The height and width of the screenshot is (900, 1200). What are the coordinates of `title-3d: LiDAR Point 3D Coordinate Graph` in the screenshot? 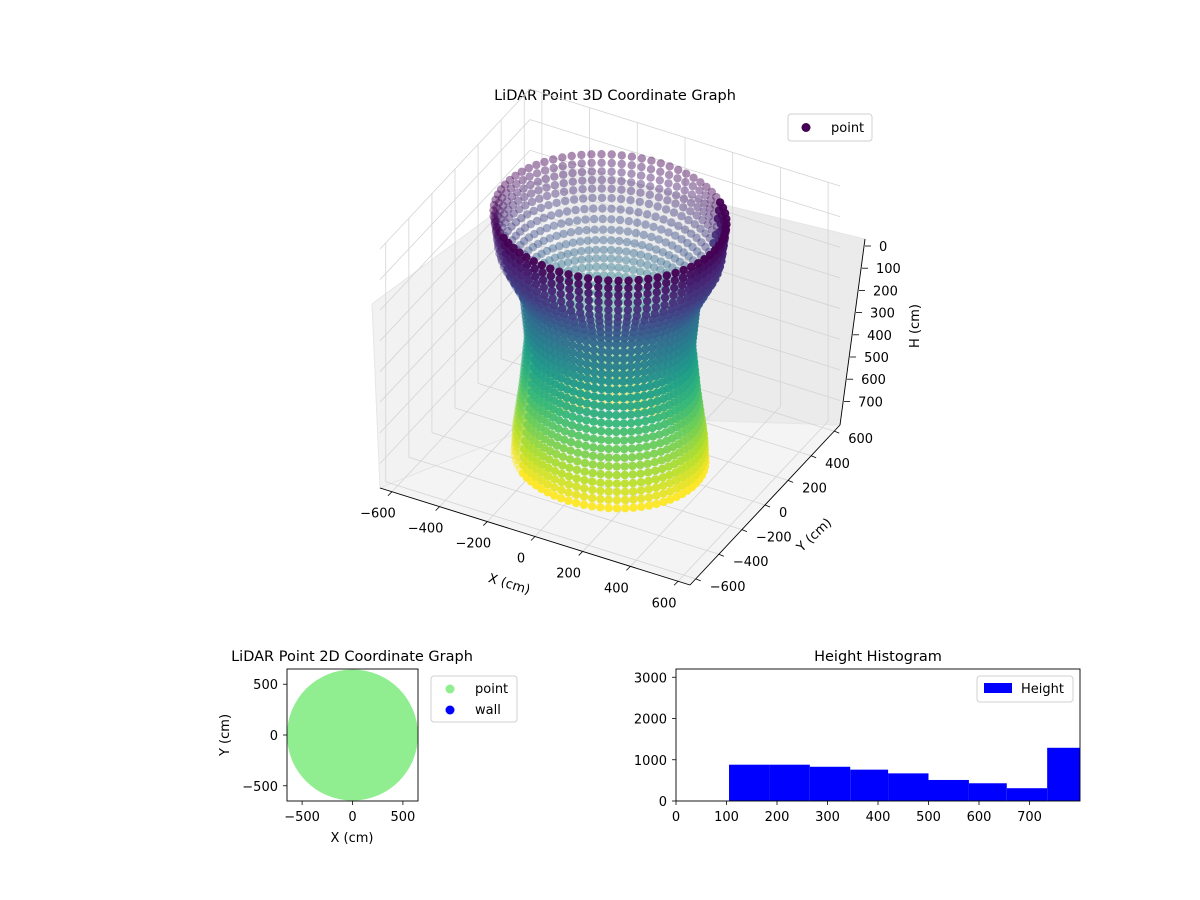 It's located at (615, 96).